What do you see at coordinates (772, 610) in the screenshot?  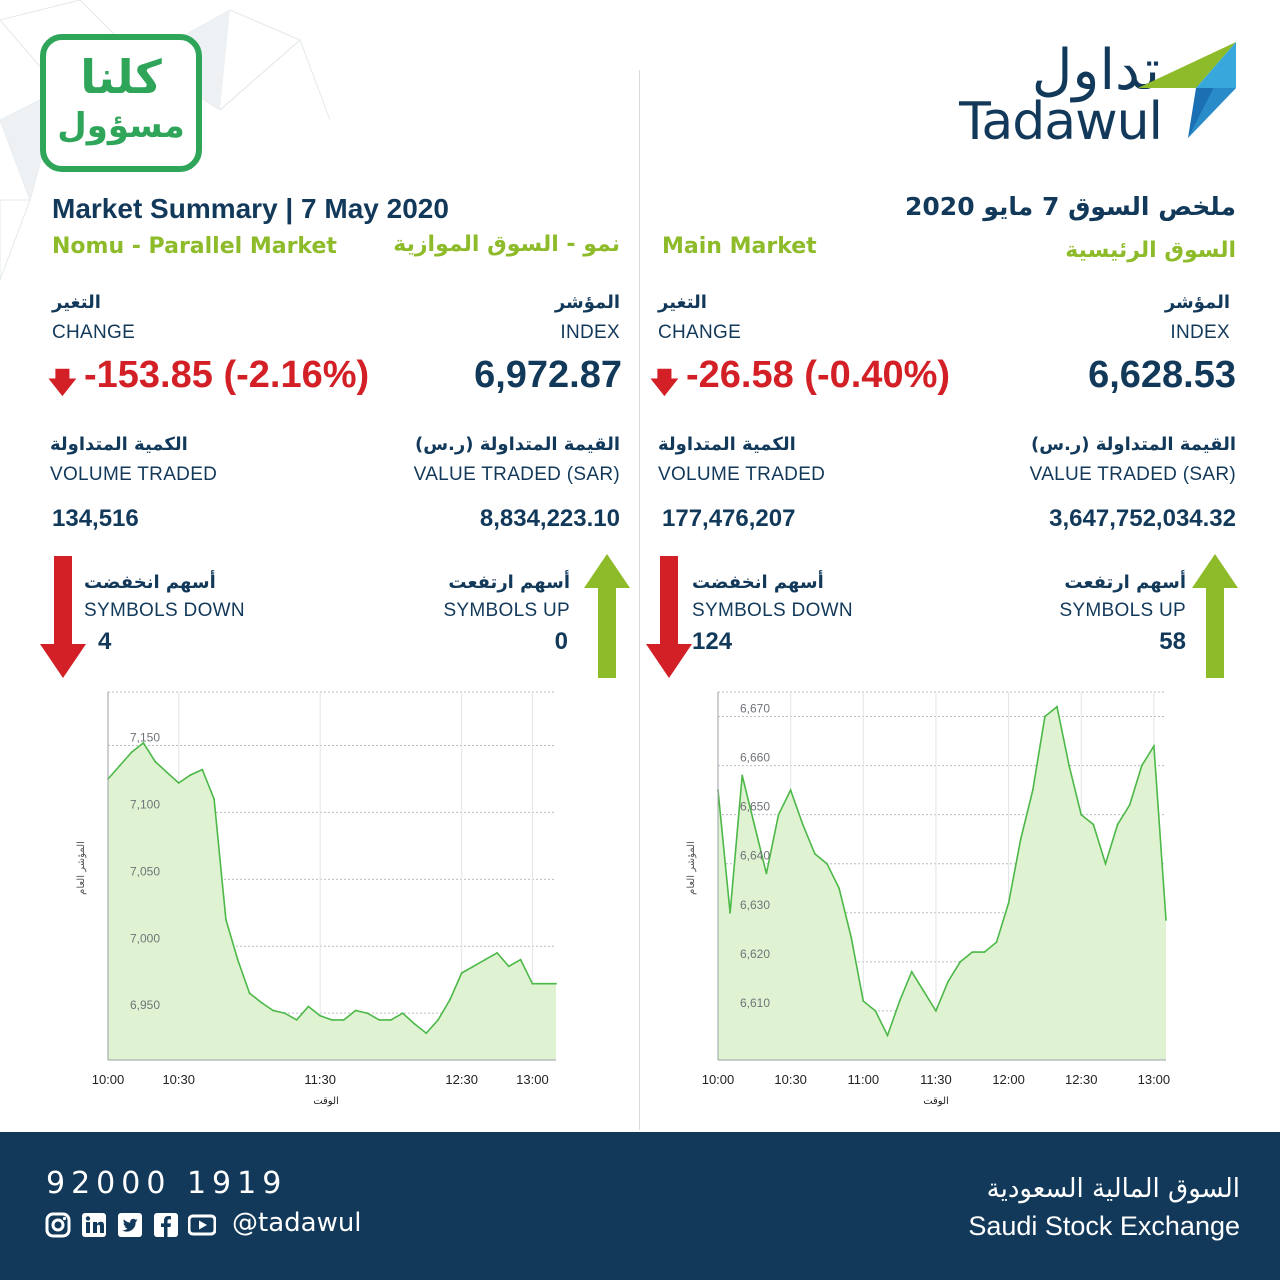 I see `main-down-label-en: SYMBOLS DOWN` at bounding box center [772, 610].